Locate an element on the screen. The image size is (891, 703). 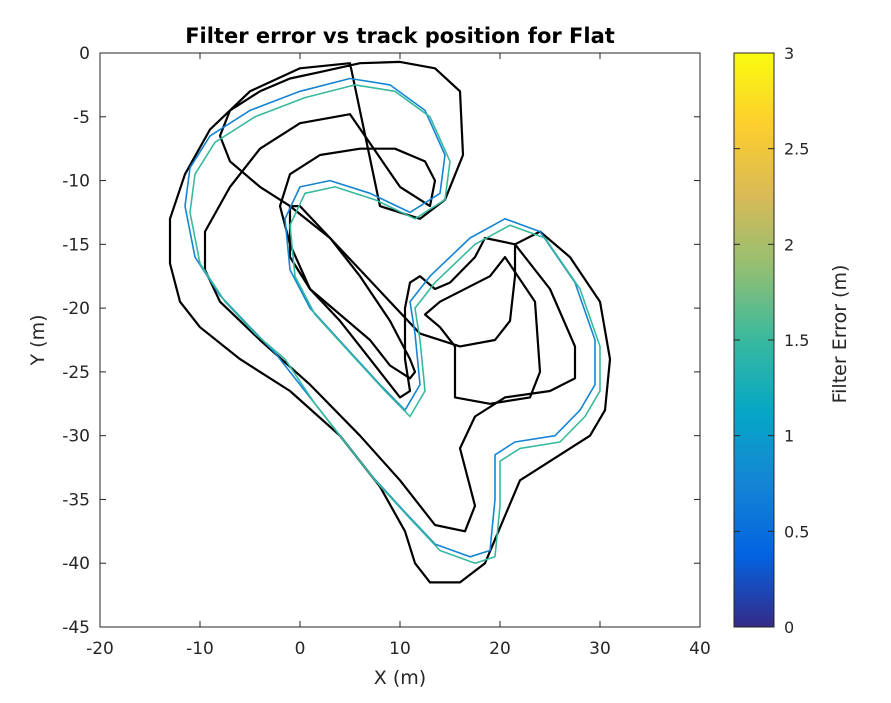
track-mid-island is located at coordinates (352, 292).